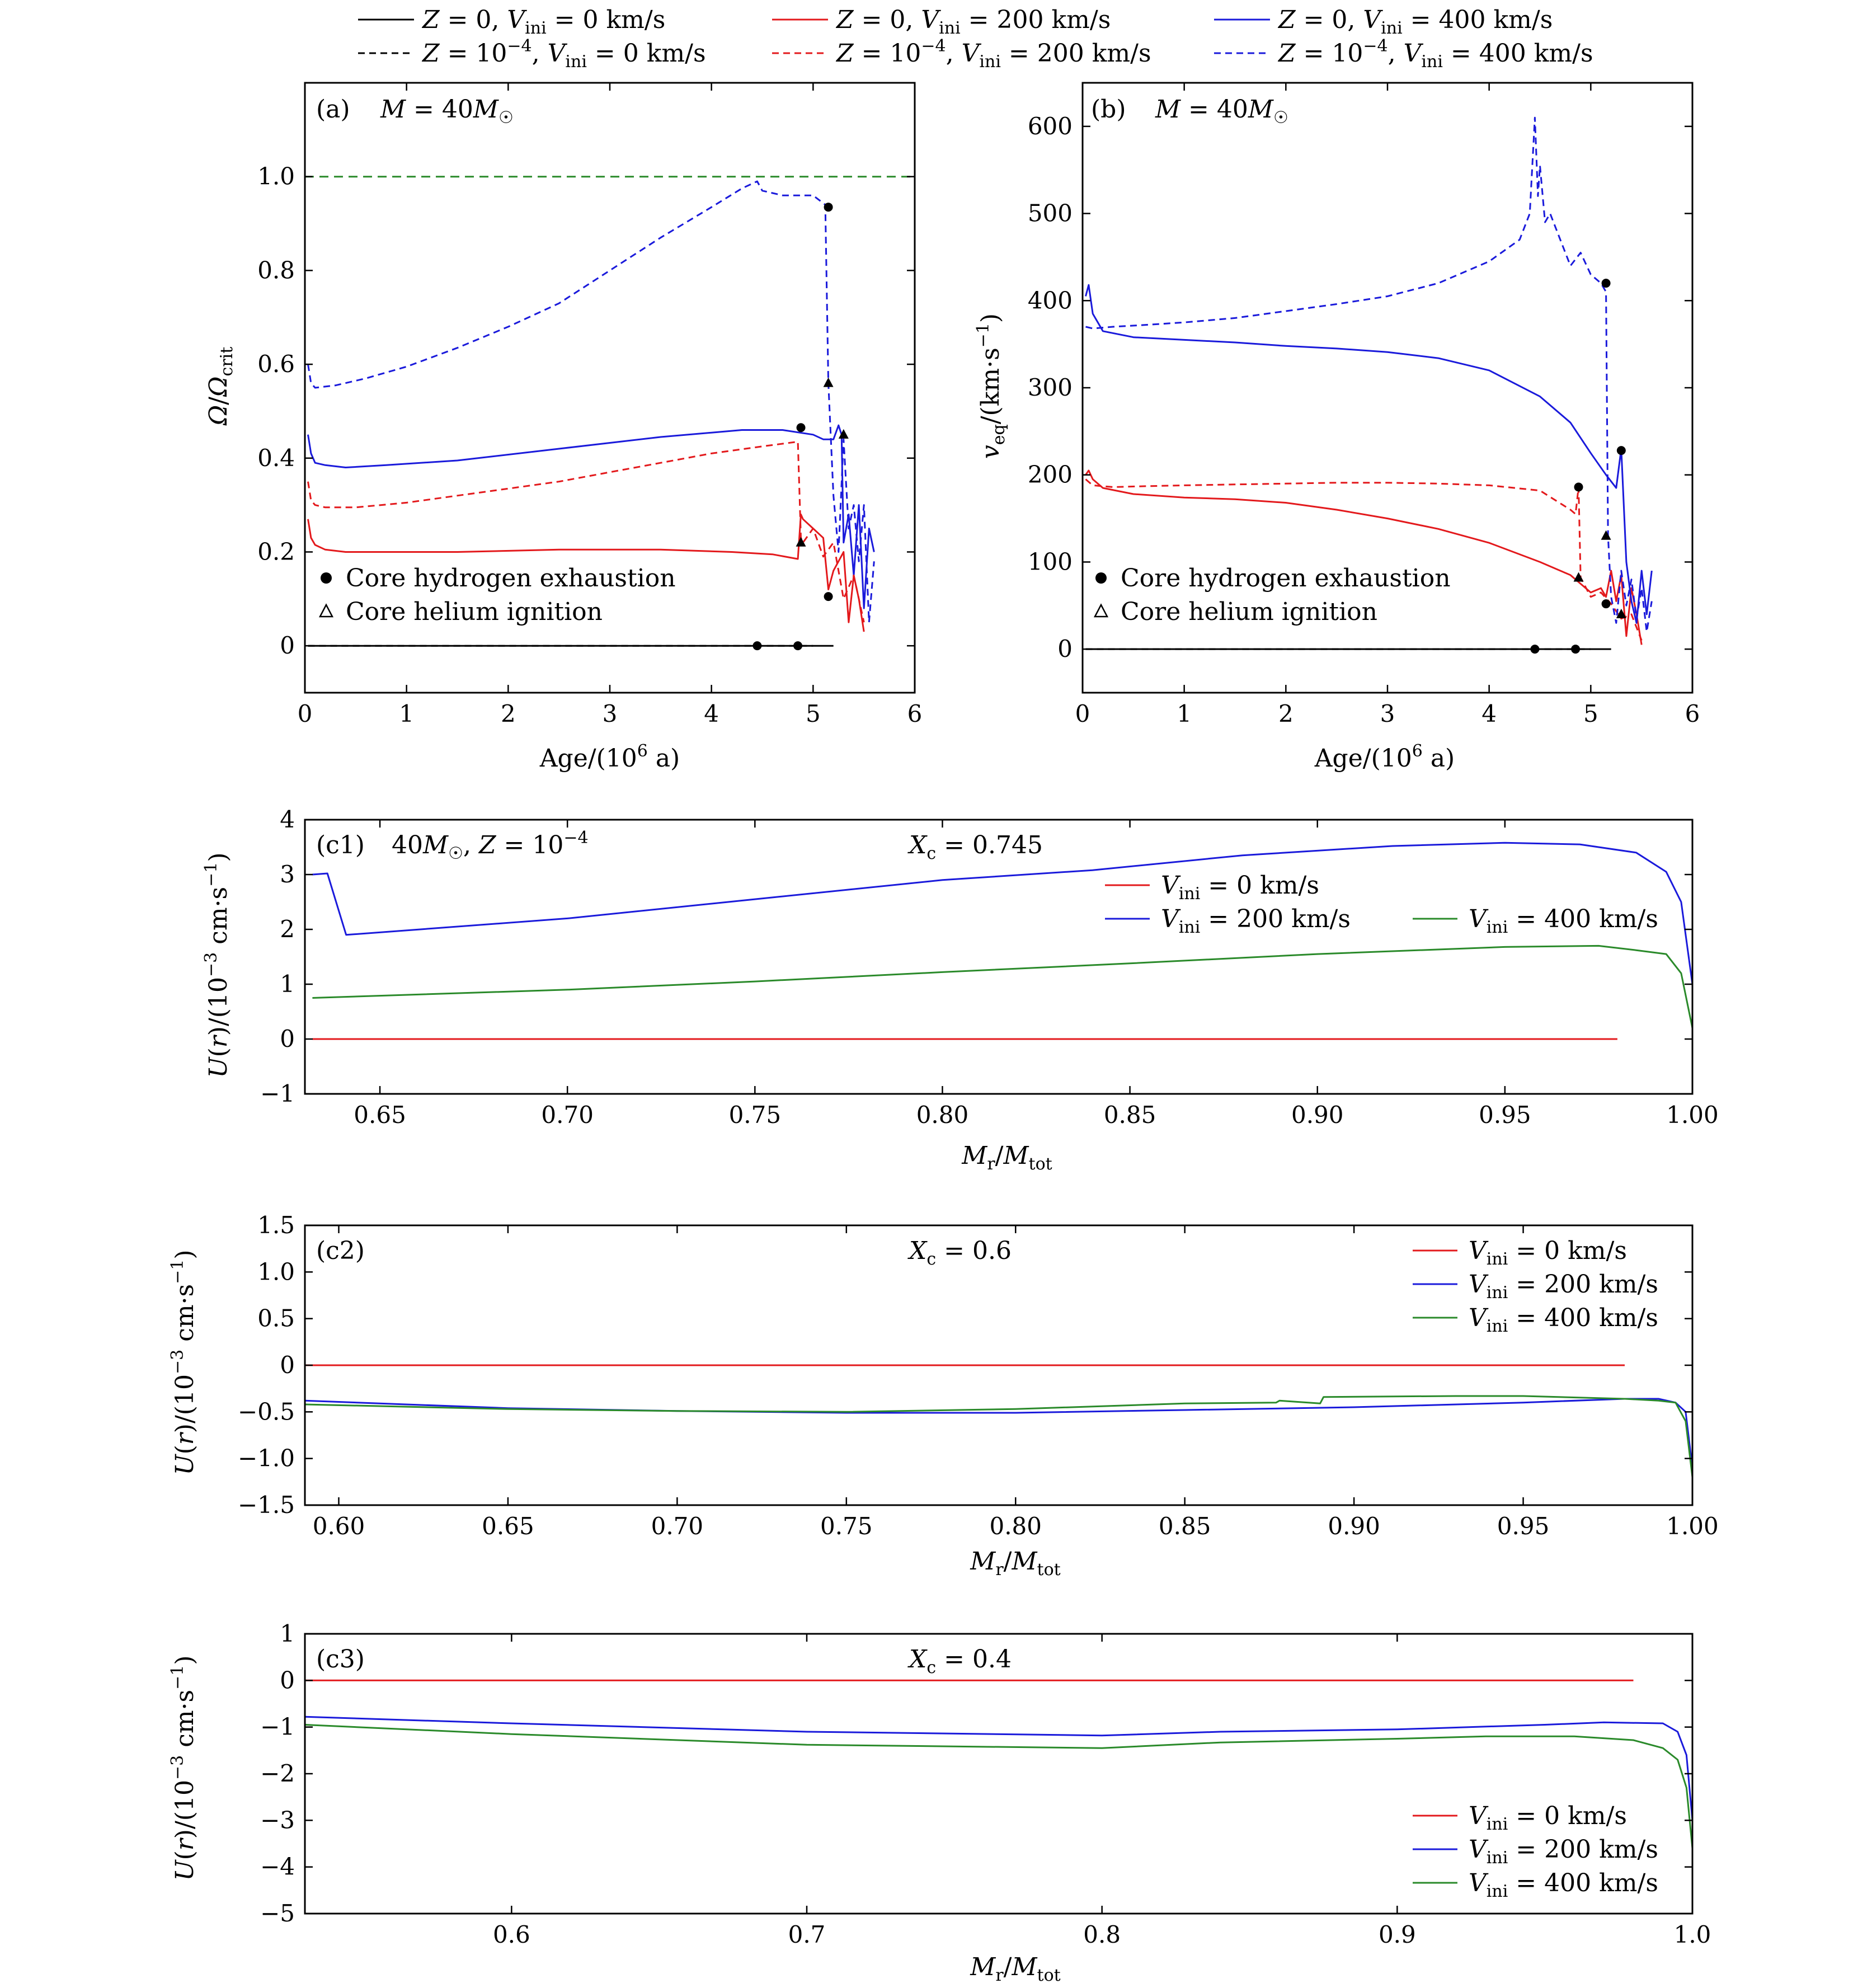 The height and width of the screenshot is (1988, 1872). What do you see at coordinates (380, 1115) in the screenshot?
I see `xtick-label-c1-0: 0.65` at bounding box center [380, 1115].